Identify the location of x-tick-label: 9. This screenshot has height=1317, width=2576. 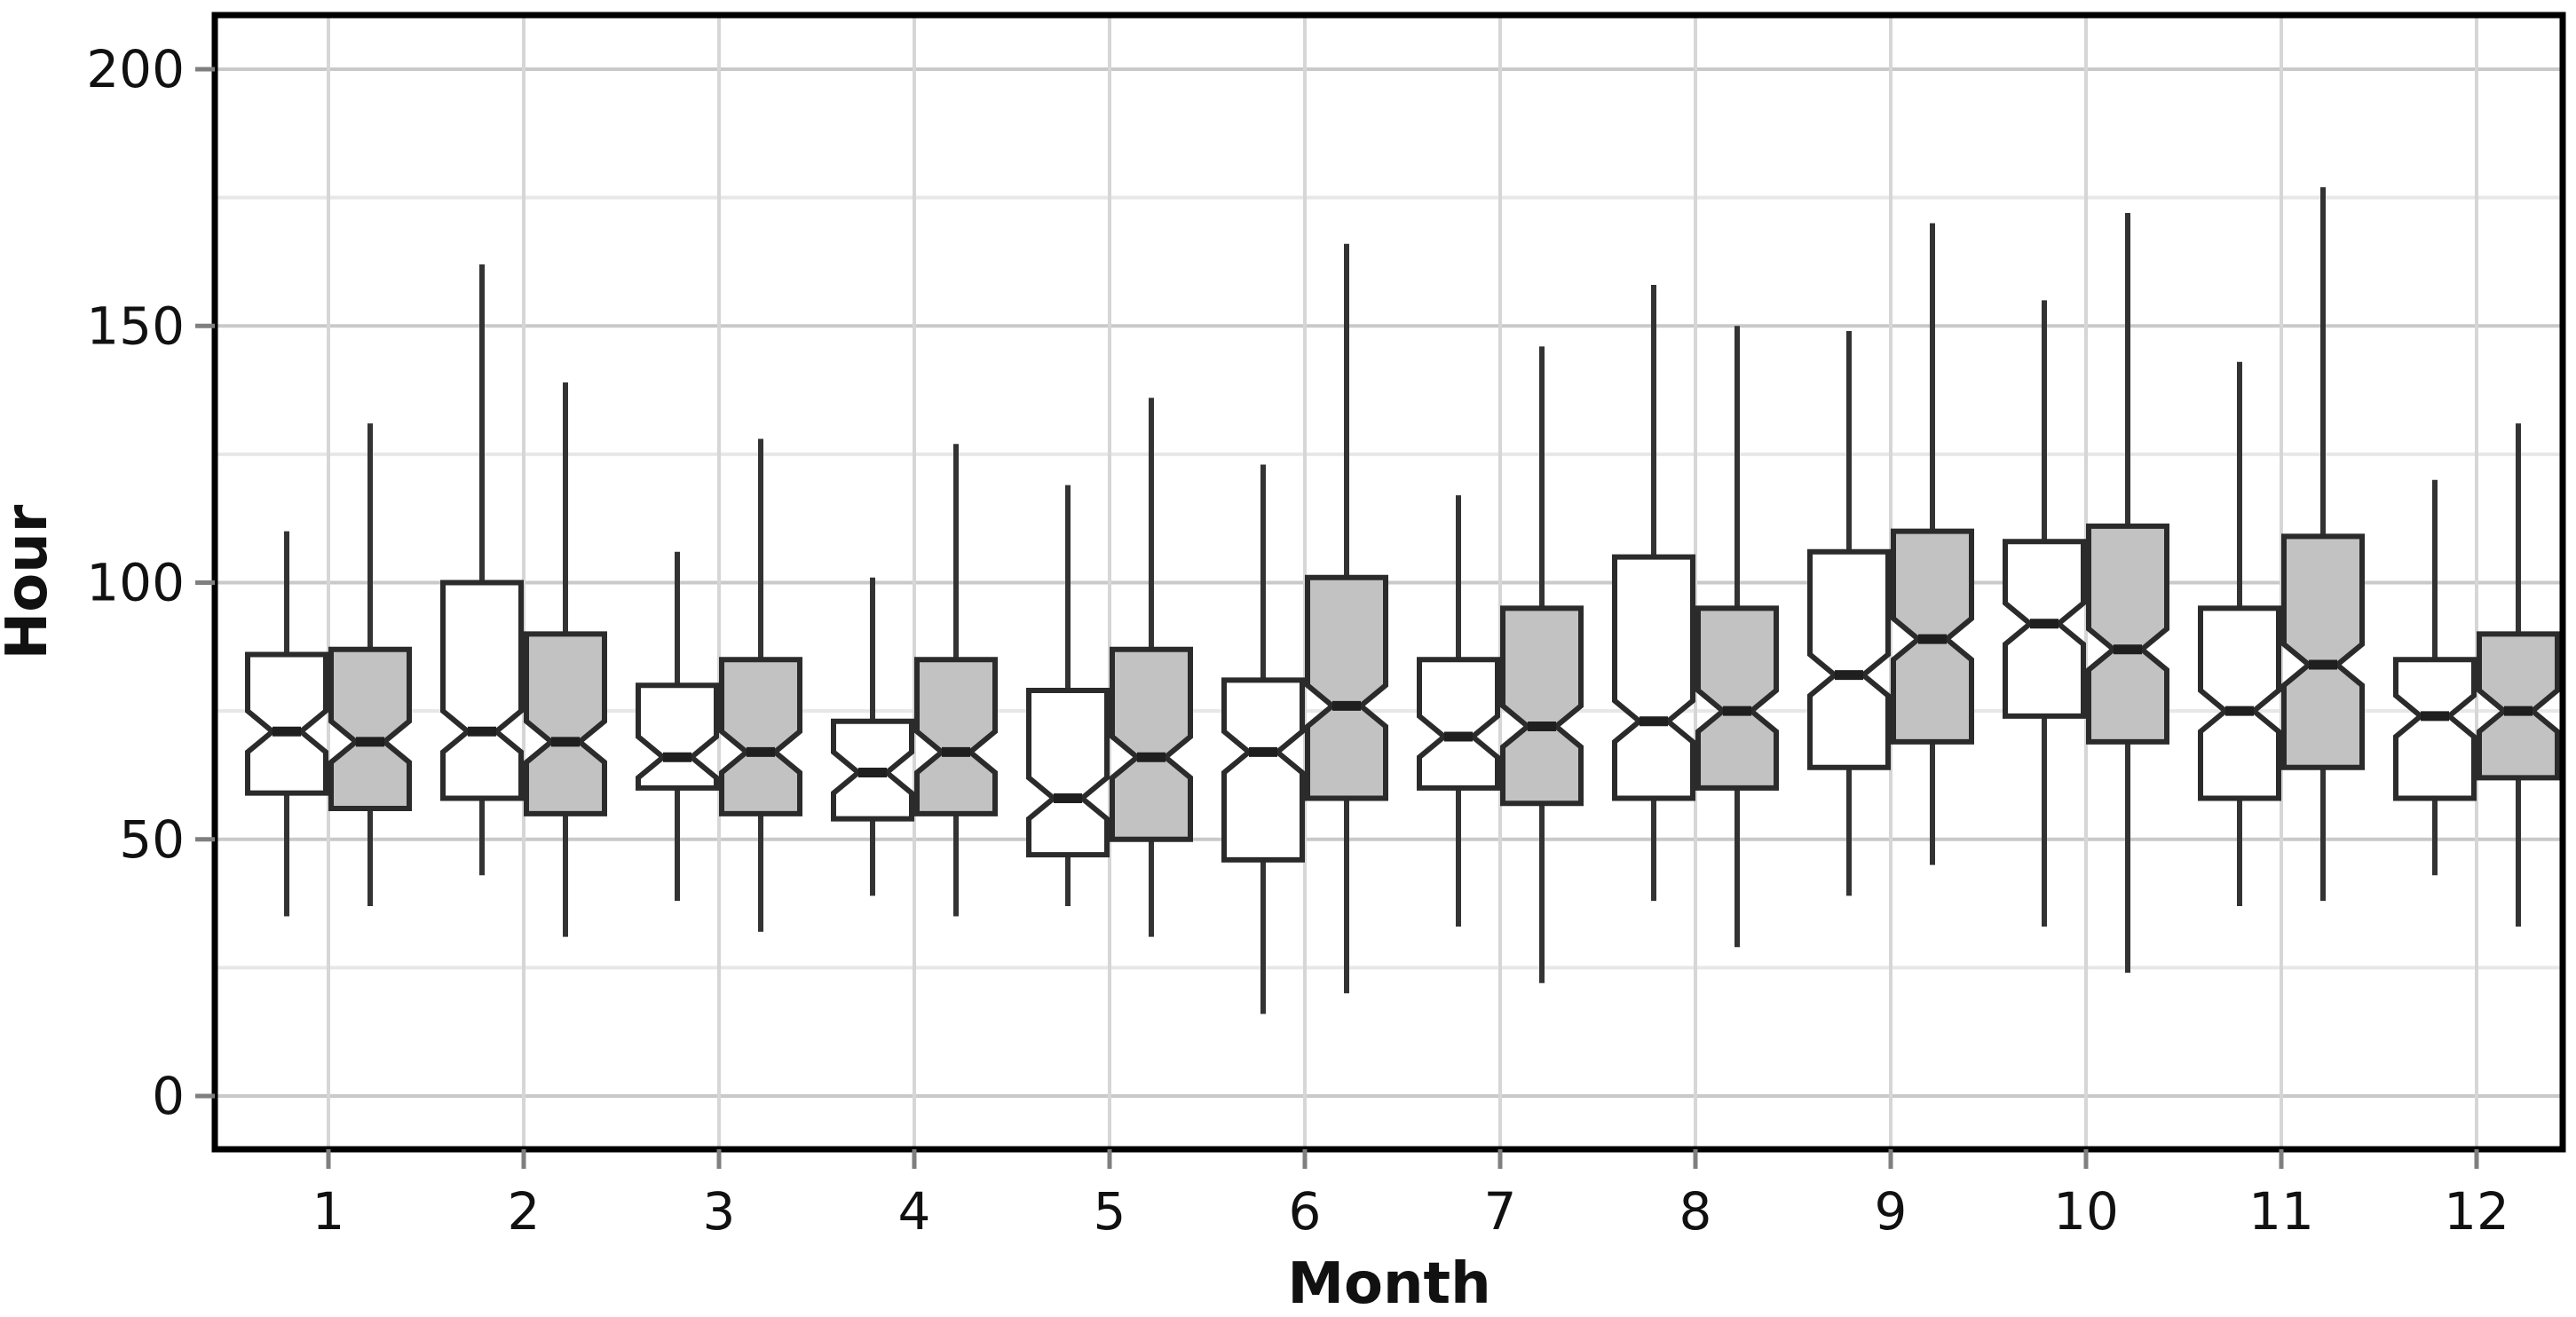
(1891, 1211).